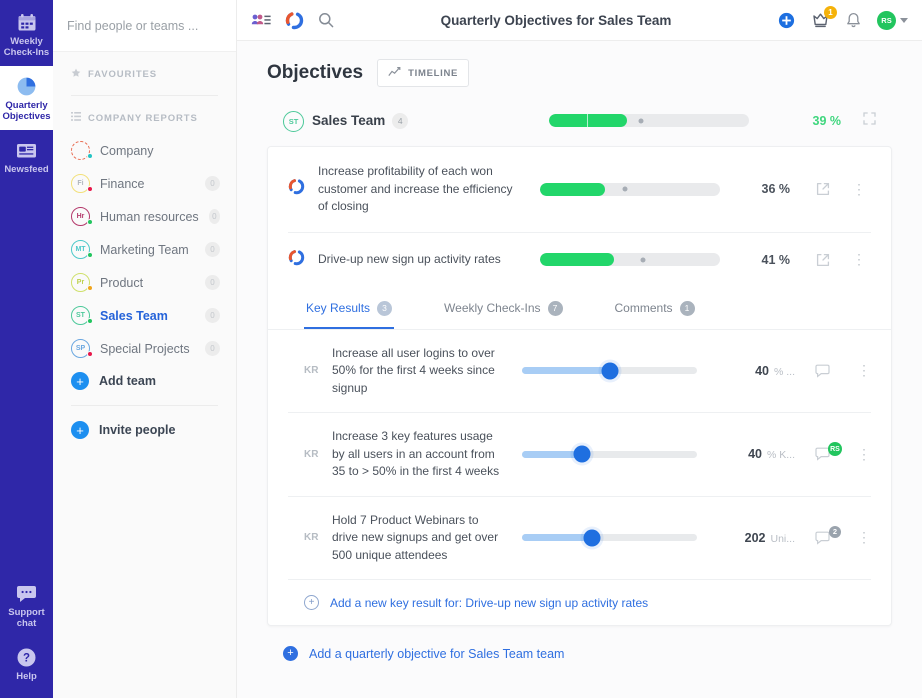 This screenshot has height=698, width=922. Describe the element at coordinates (492, 308) in the screenshot. I see `tab-label: Weekly Check-Ins` at that location.